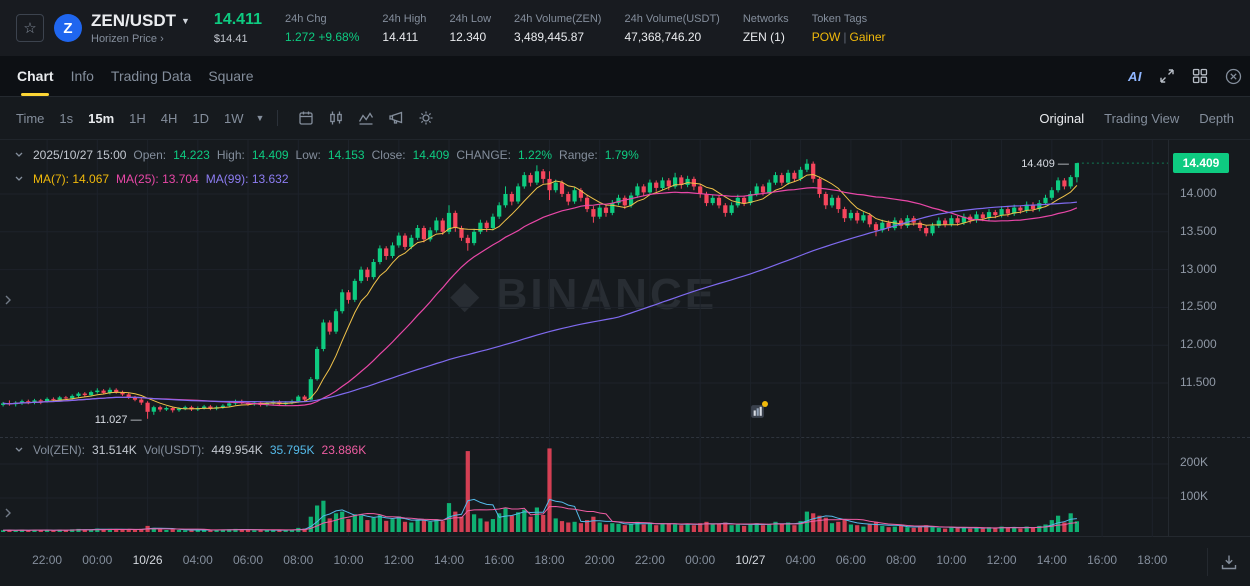 The width and height of the screenshot is (1250, 586). What do you see at coordinates (470, 28) in the screenshot?
I see `stat-24h-low: 24h Low 12.340` at bounding box center [470, 28].